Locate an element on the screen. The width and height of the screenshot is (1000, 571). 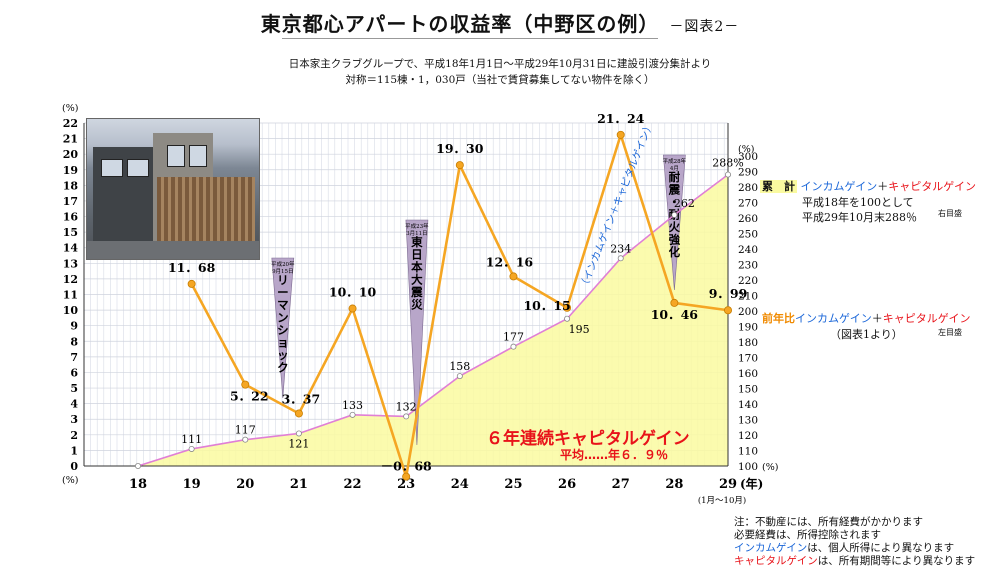
title-suffix: －図表2－ is located at coordinates (704, 27).